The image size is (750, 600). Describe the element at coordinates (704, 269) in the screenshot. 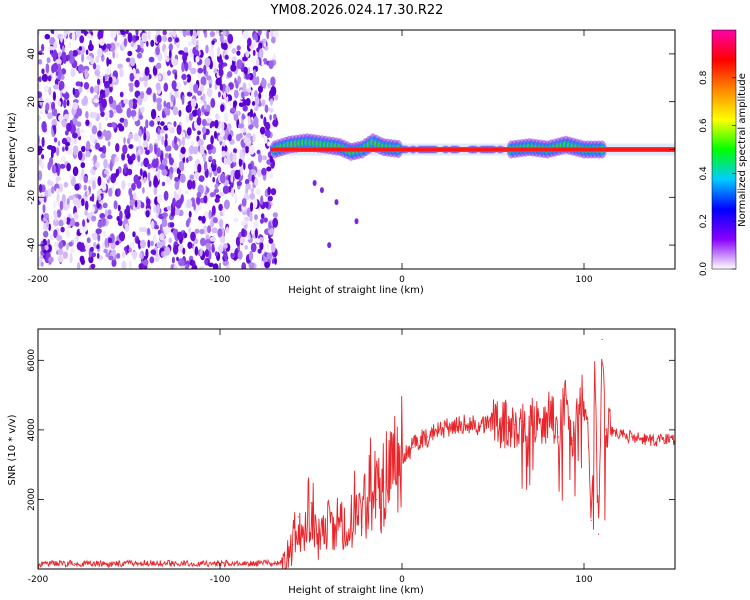

I see `colorbar-tick-label: 0.0` at that location.